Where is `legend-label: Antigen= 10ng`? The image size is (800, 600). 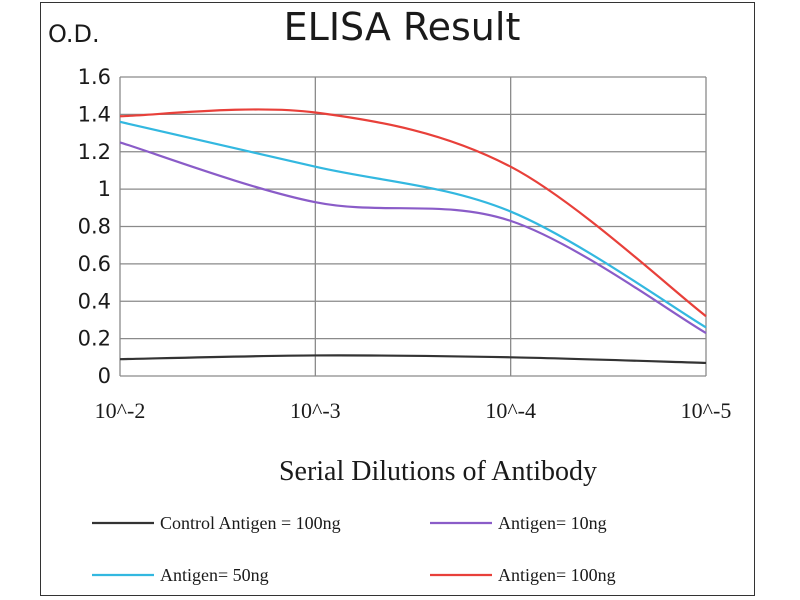 legend-label: Antigen= 10ng is located at coordinates (552, 523).